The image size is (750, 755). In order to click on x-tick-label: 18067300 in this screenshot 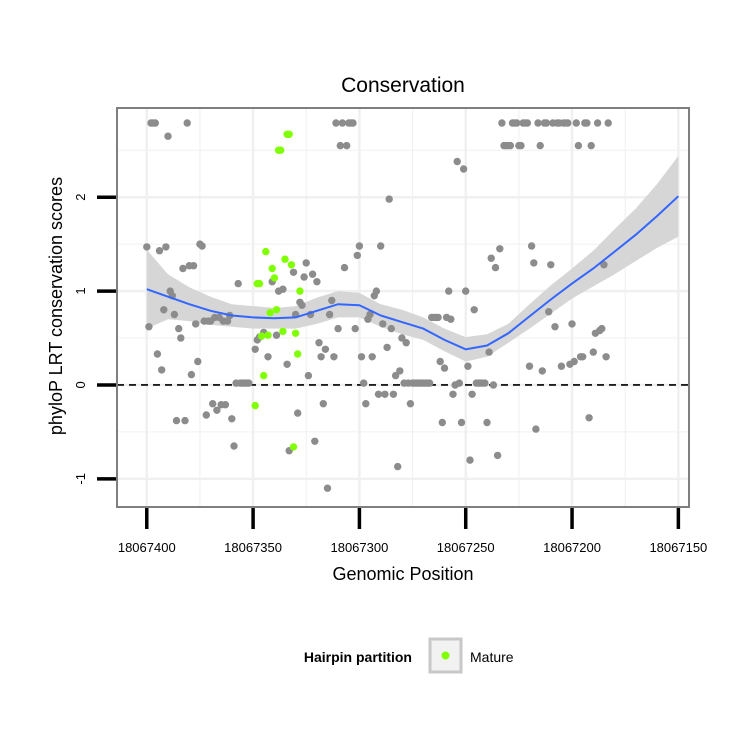, I will do `click(359, 547)`.